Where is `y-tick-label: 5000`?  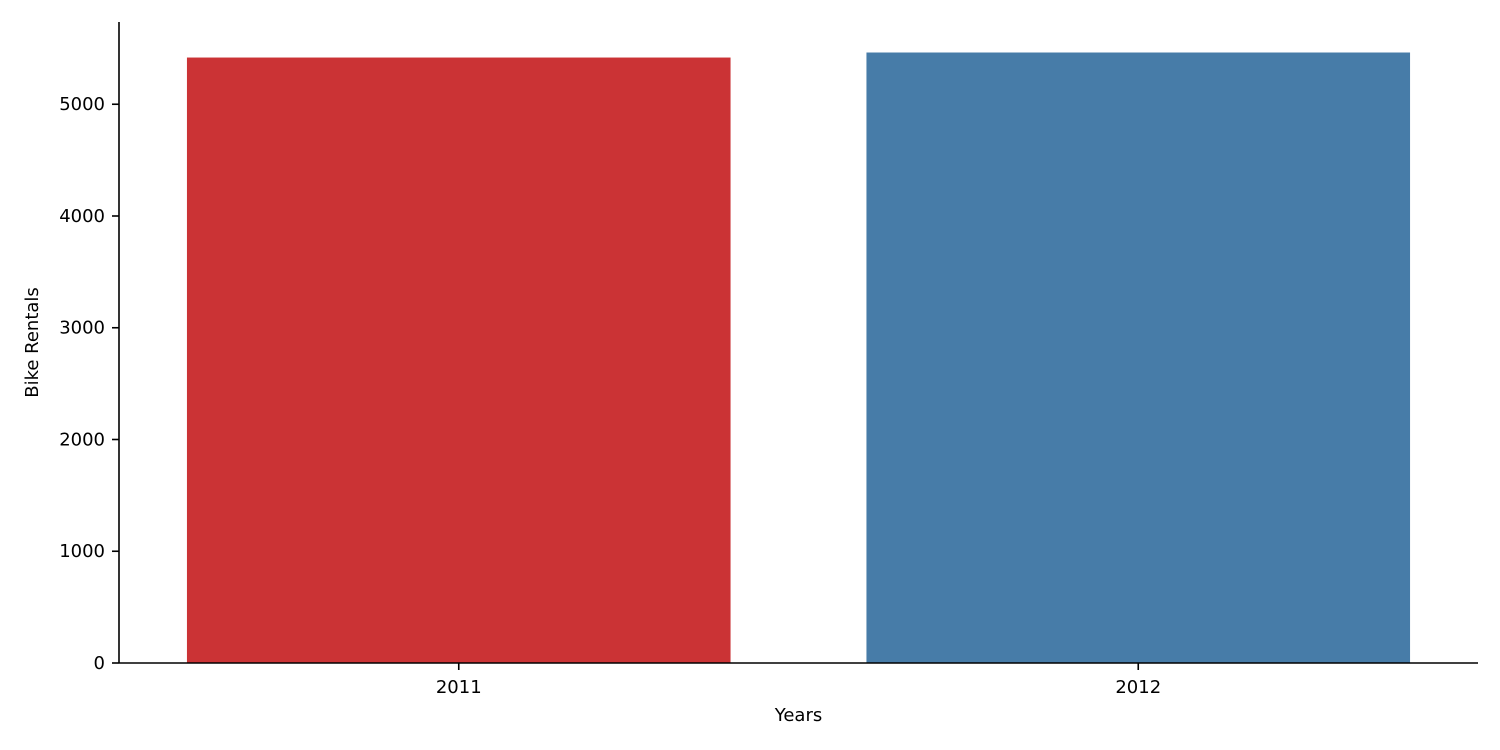 y-tick-label: 5000 is located at coordinates (82, 104).